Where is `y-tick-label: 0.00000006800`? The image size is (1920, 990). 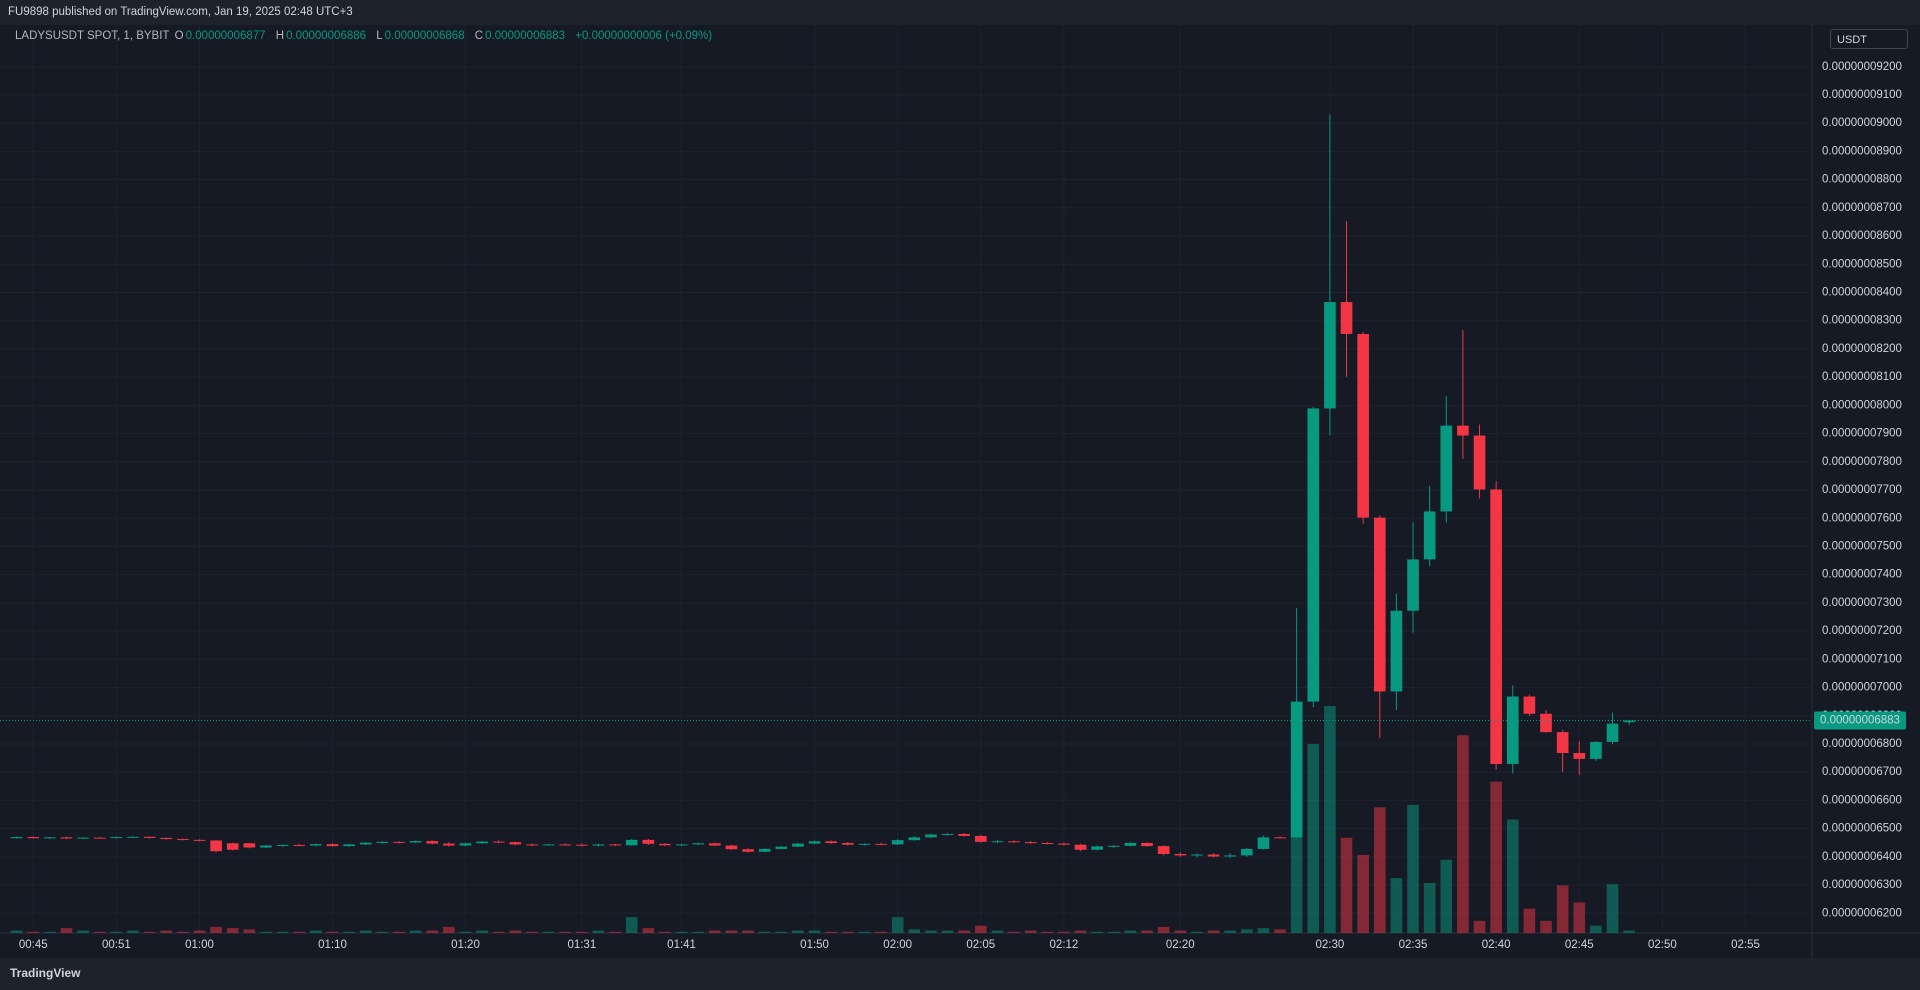 y-tick-label: 0.00000006800 is located at coordinates (1862, 744).